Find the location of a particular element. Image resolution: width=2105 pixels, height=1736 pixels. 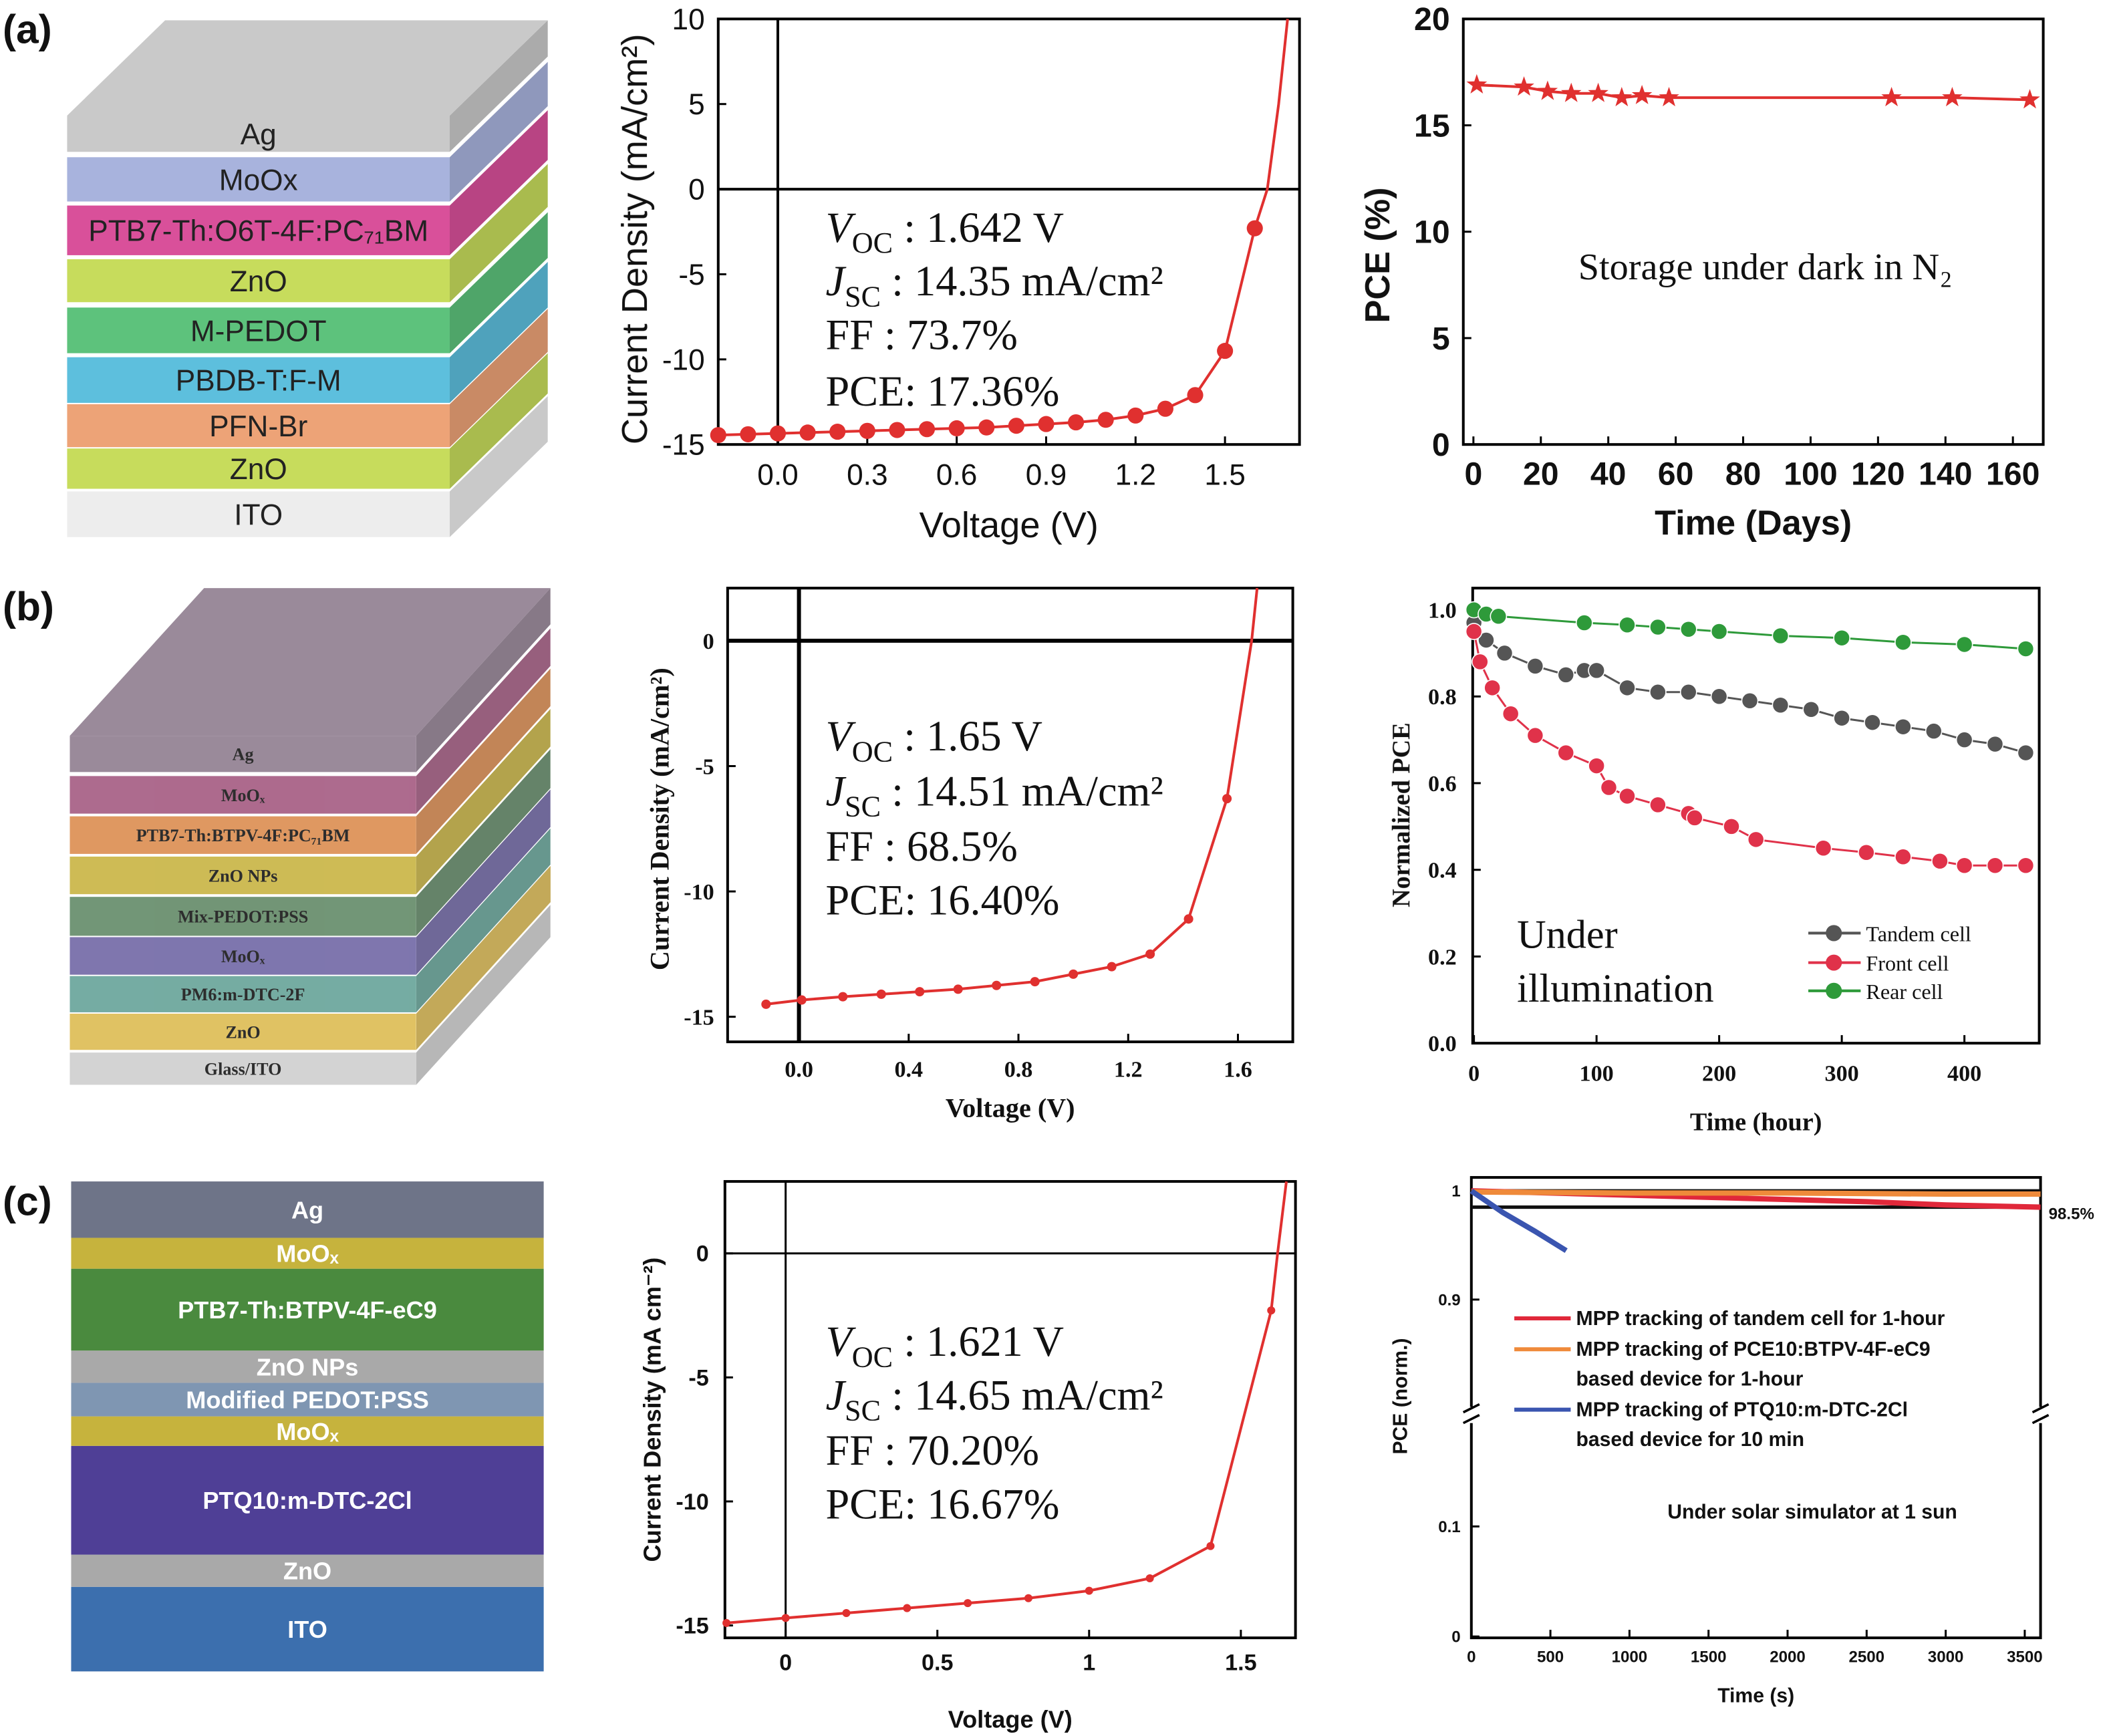

panel-label: (b) is located at coordinates (28, 606).